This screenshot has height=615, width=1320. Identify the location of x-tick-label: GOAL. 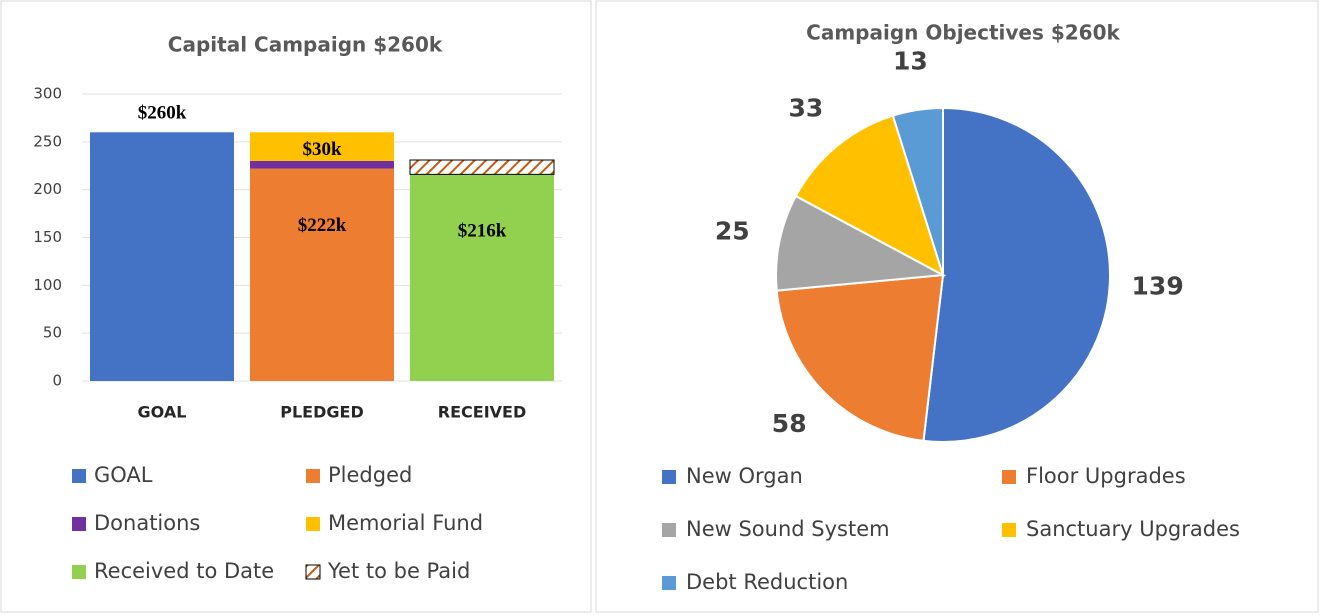
(162, 412).